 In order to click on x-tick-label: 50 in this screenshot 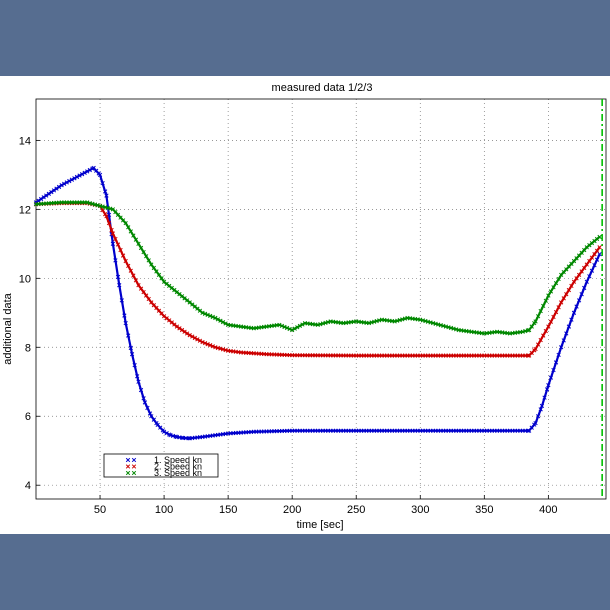, I will do `click(100, 510)`.